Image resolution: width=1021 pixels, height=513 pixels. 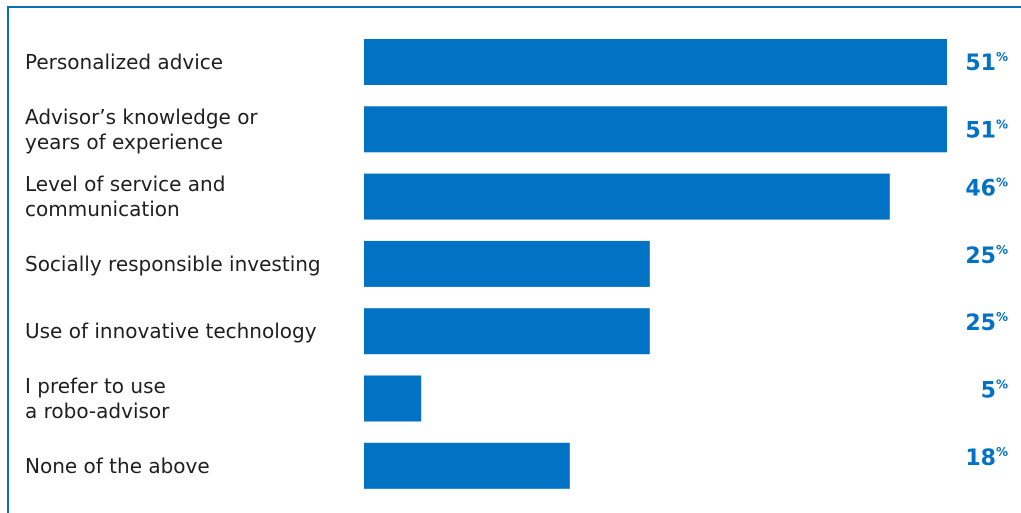 I want to click on category-label-2: Level of service and communication, so click(x=125, y=196).